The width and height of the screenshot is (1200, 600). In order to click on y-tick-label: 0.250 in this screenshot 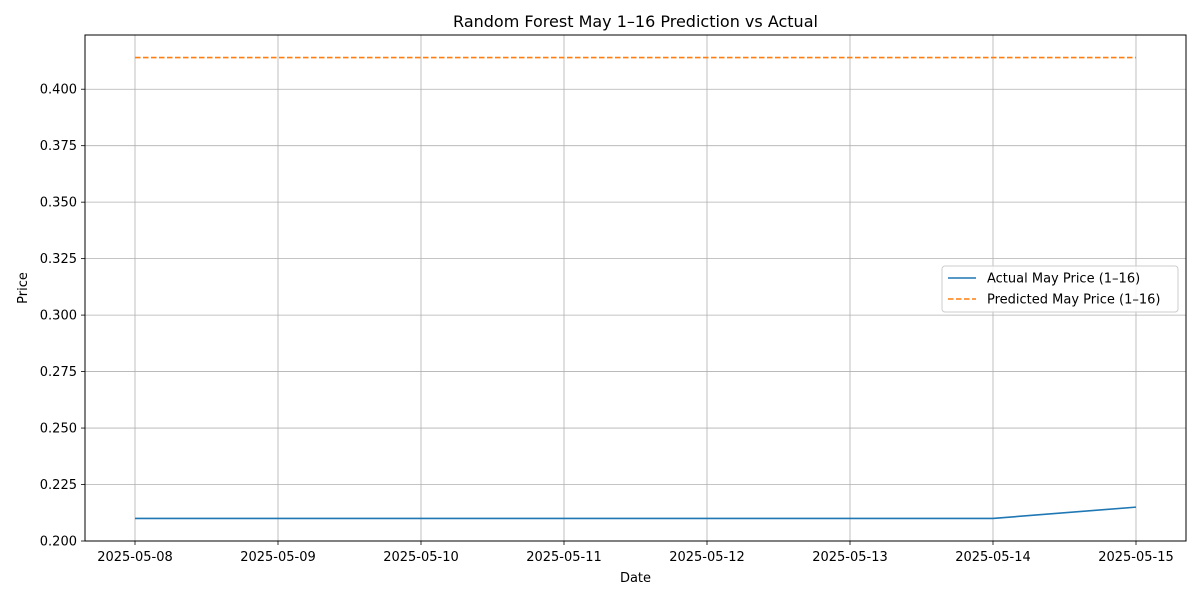, I will do `click(58, 429)`.